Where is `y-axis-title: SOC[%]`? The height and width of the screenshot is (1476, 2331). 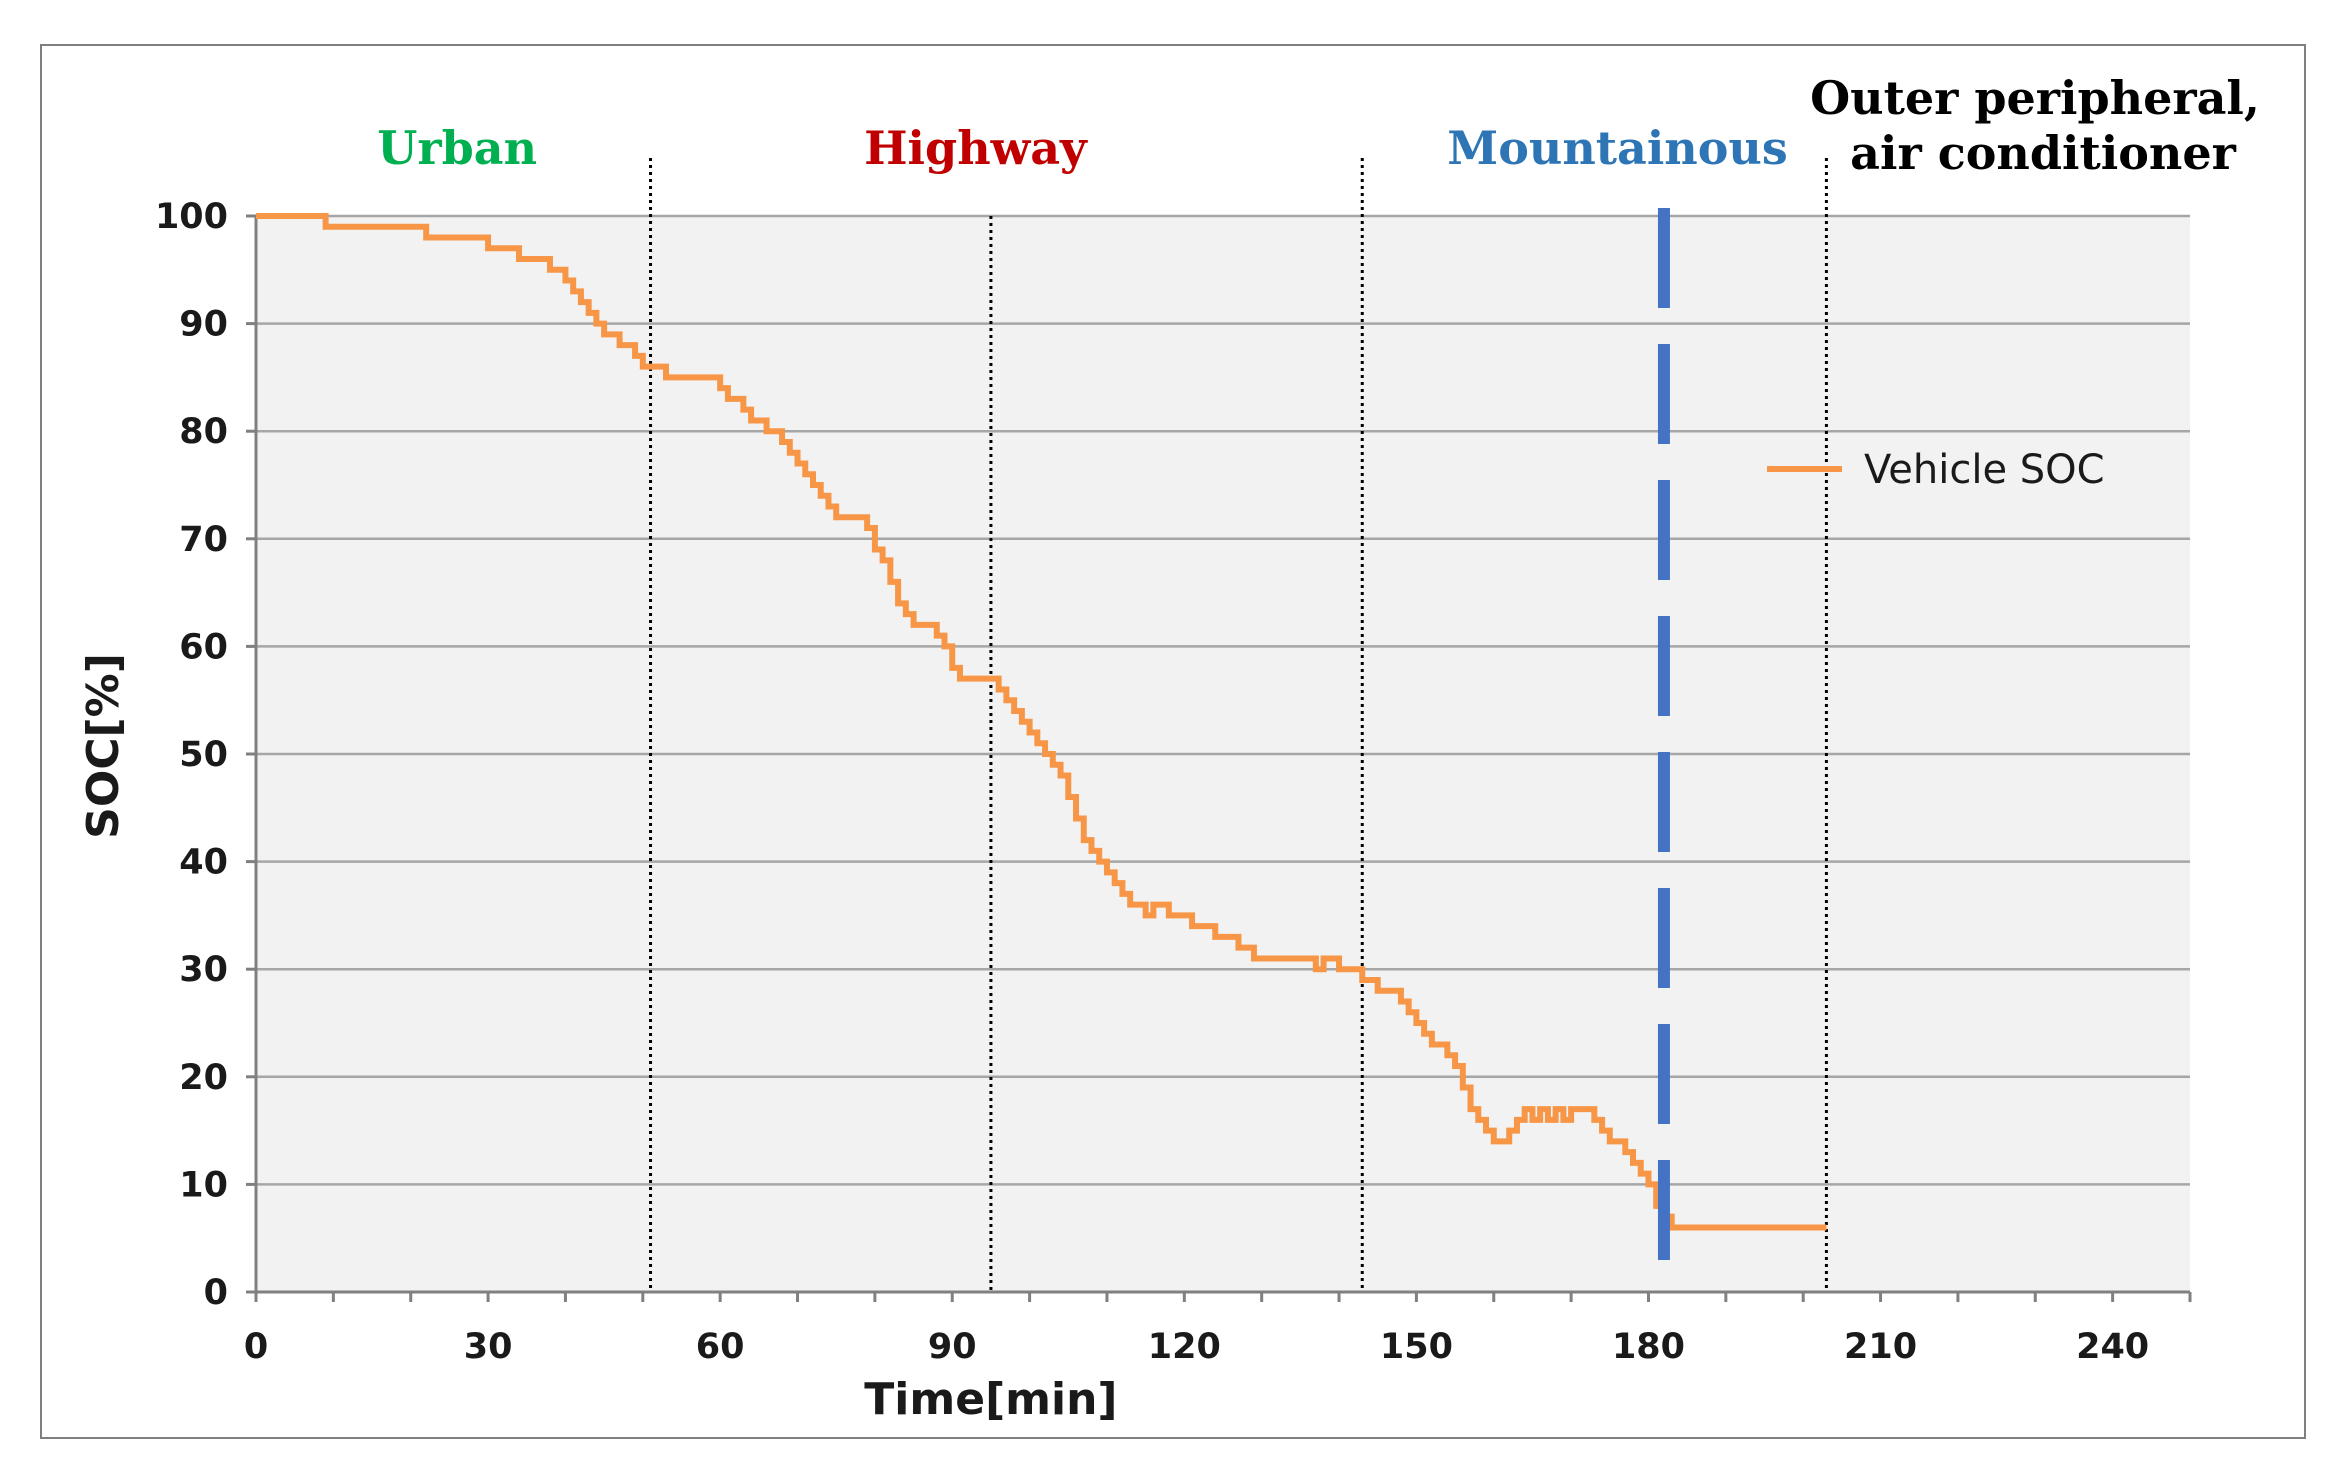 y-axis-title: SOC[%] is located at coordinates (103, 746).